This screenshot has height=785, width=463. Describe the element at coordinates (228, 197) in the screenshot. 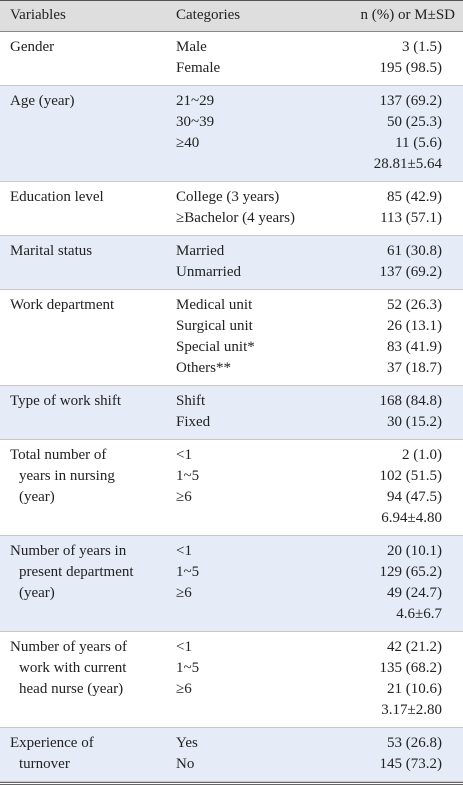

I see `category: College (3 years)` at that location.